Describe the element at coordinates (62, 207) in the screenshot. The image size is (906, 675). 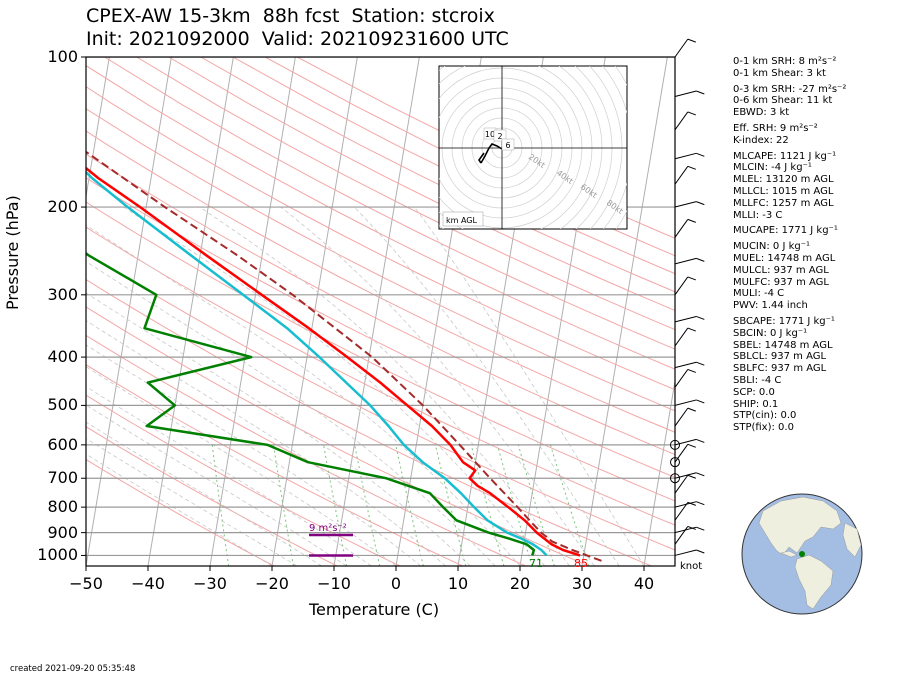
I see `y-tick-label: 200` at that location.